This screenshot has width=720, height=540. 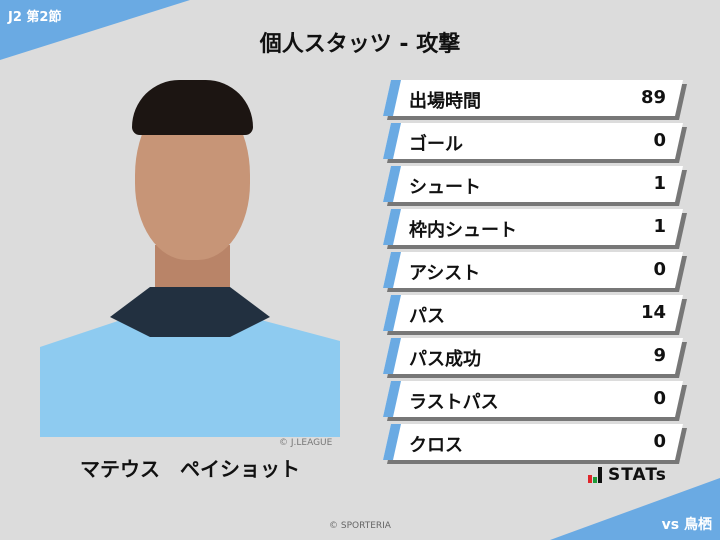 What do you see at coordinates (454, 402) in the screenshot?
I see `stat-label: ラストパス` at bounding box center [454, 402].